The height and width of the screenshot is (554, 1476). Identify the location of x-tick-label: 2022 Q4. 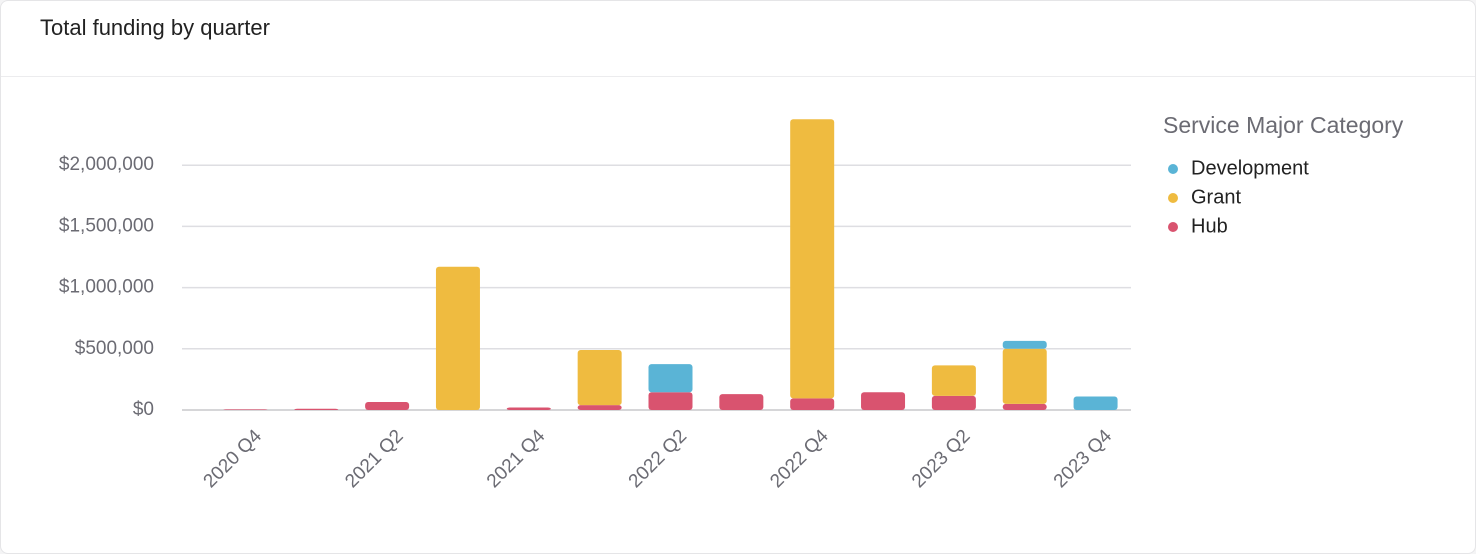
(799, 458).